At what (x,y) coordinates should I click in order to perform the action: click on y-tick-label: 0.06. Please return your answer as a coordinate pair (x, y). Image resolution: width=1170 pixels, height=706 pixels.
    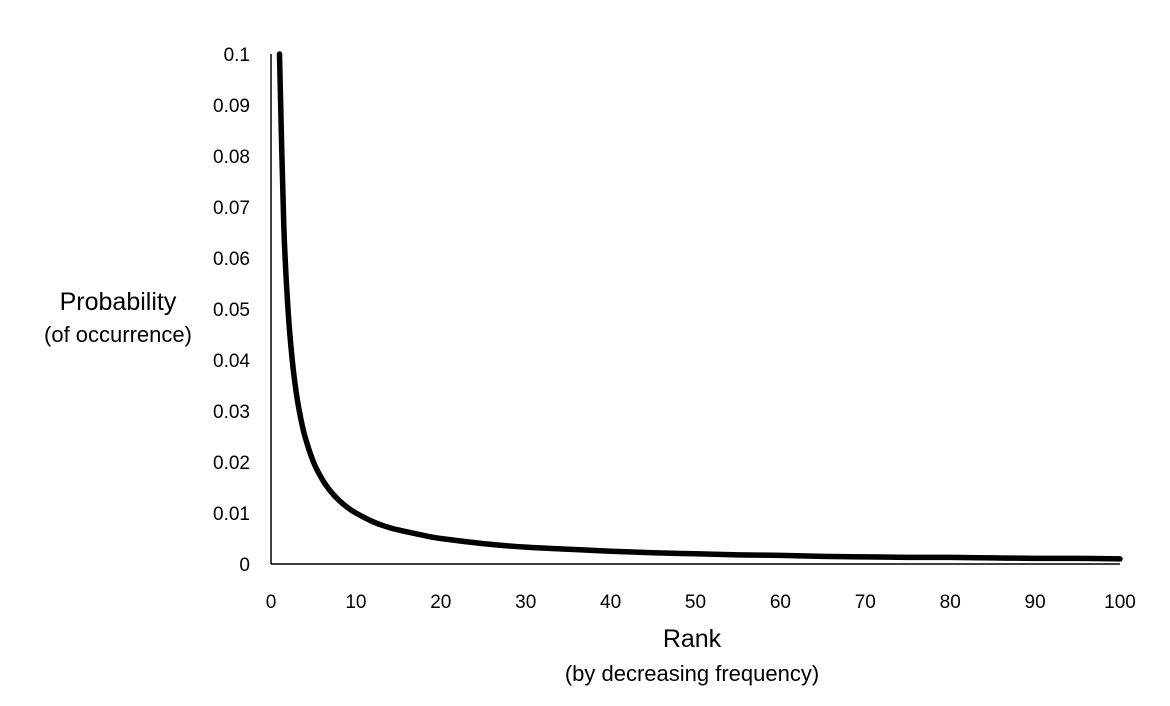
    Looking at the image, I should click on (231, 259).